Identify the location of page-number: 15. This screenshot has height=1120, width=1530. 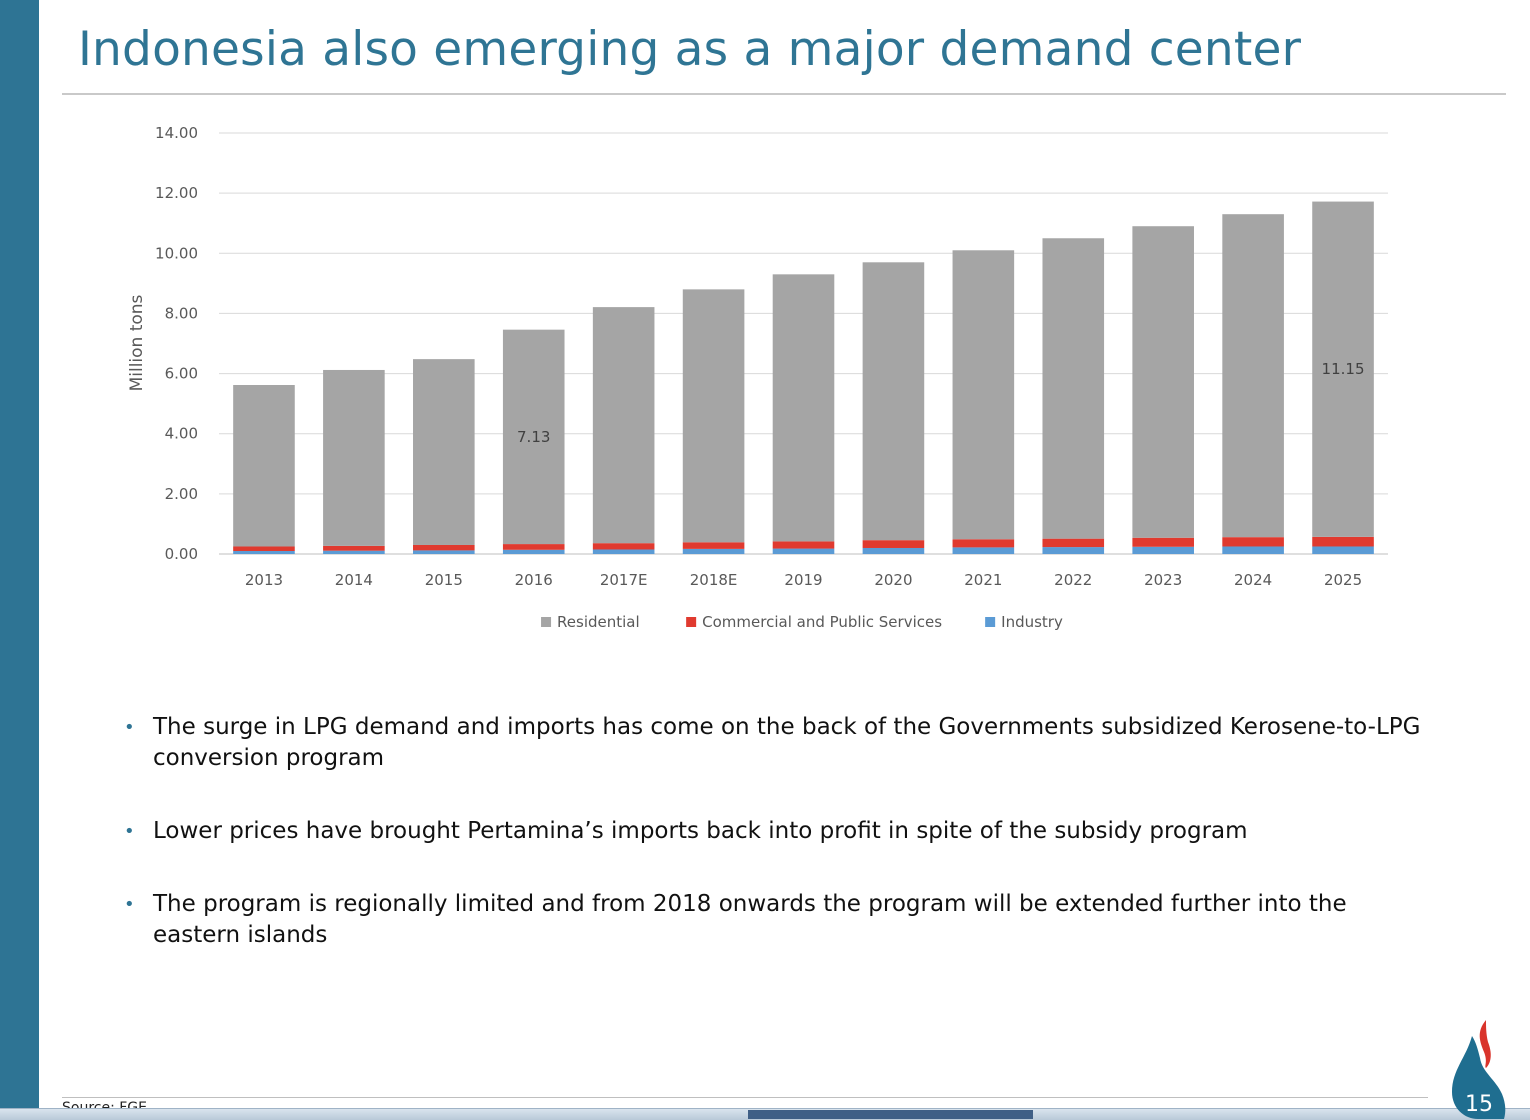
(1479, 1104).